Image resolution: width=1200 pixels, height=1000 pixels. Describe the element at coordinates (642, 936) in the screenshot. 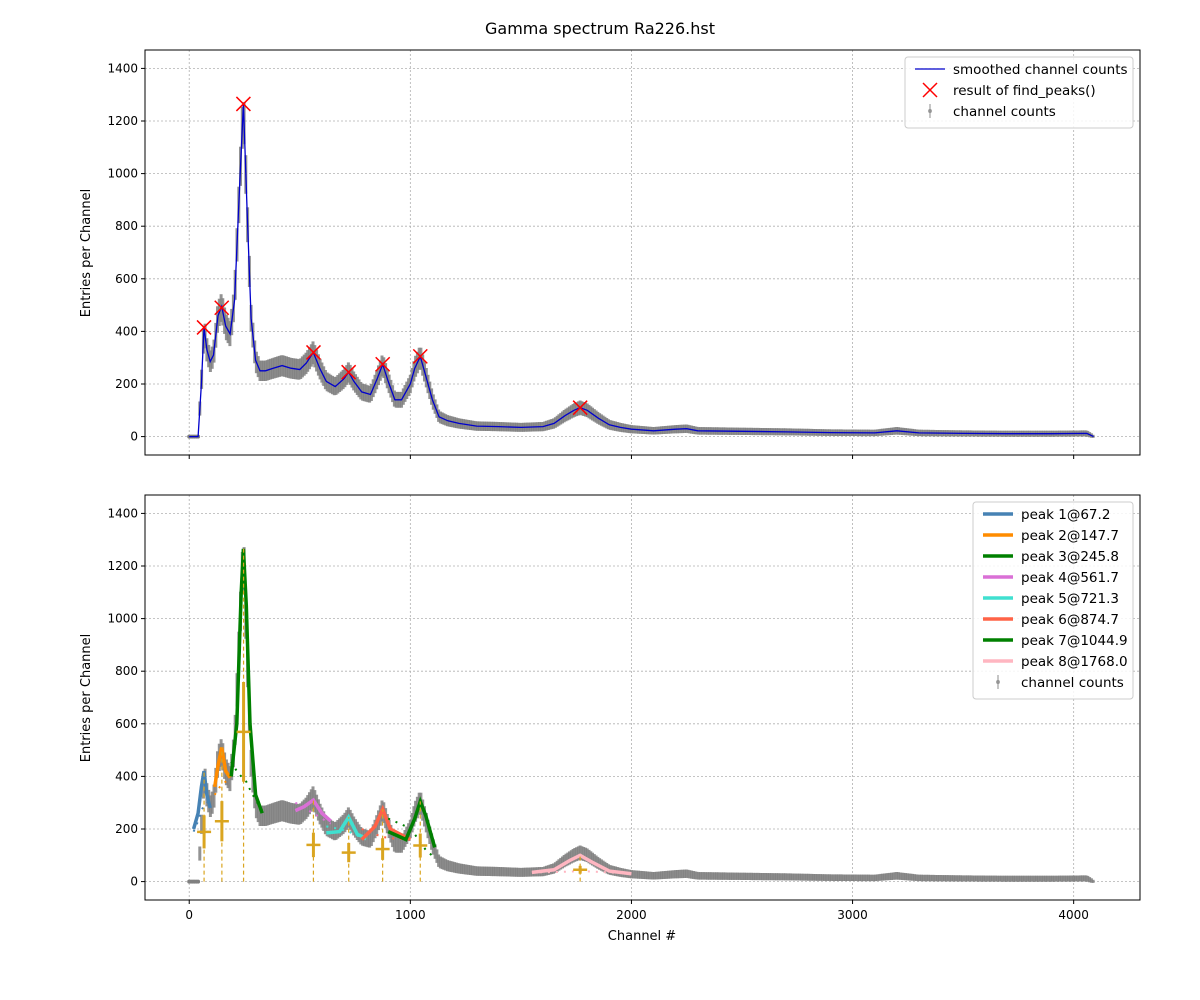

I see `bottom-xlabel: Channel #` at that location.